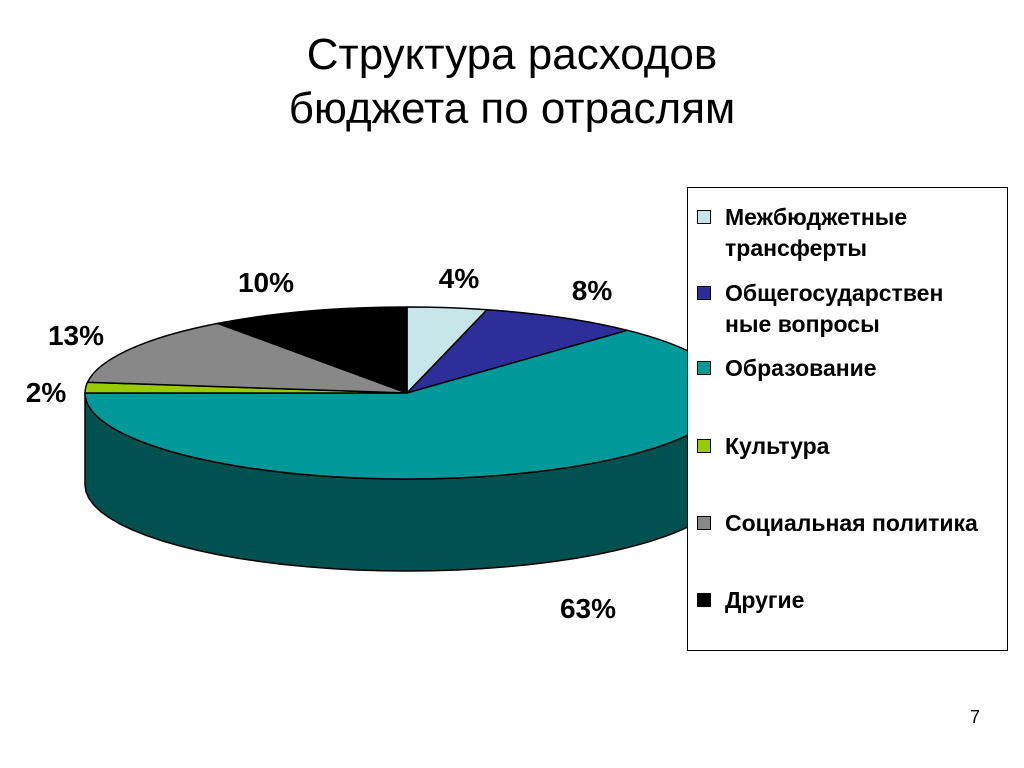  I want to click on legend-swatch-general-affairs, so click(704, 293).